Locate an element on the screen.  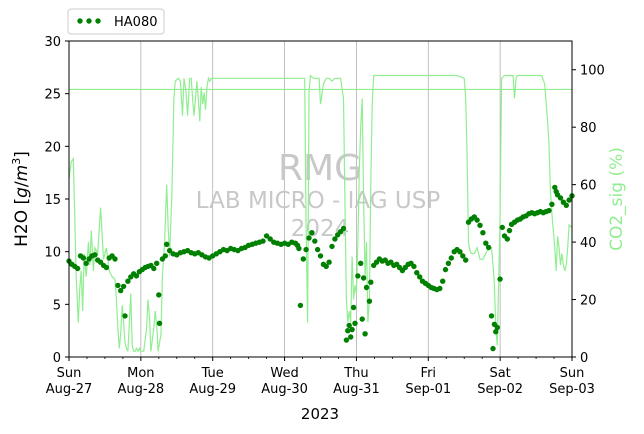
y-right-tick-label-3: 60 is located at coordinates (588, 186).